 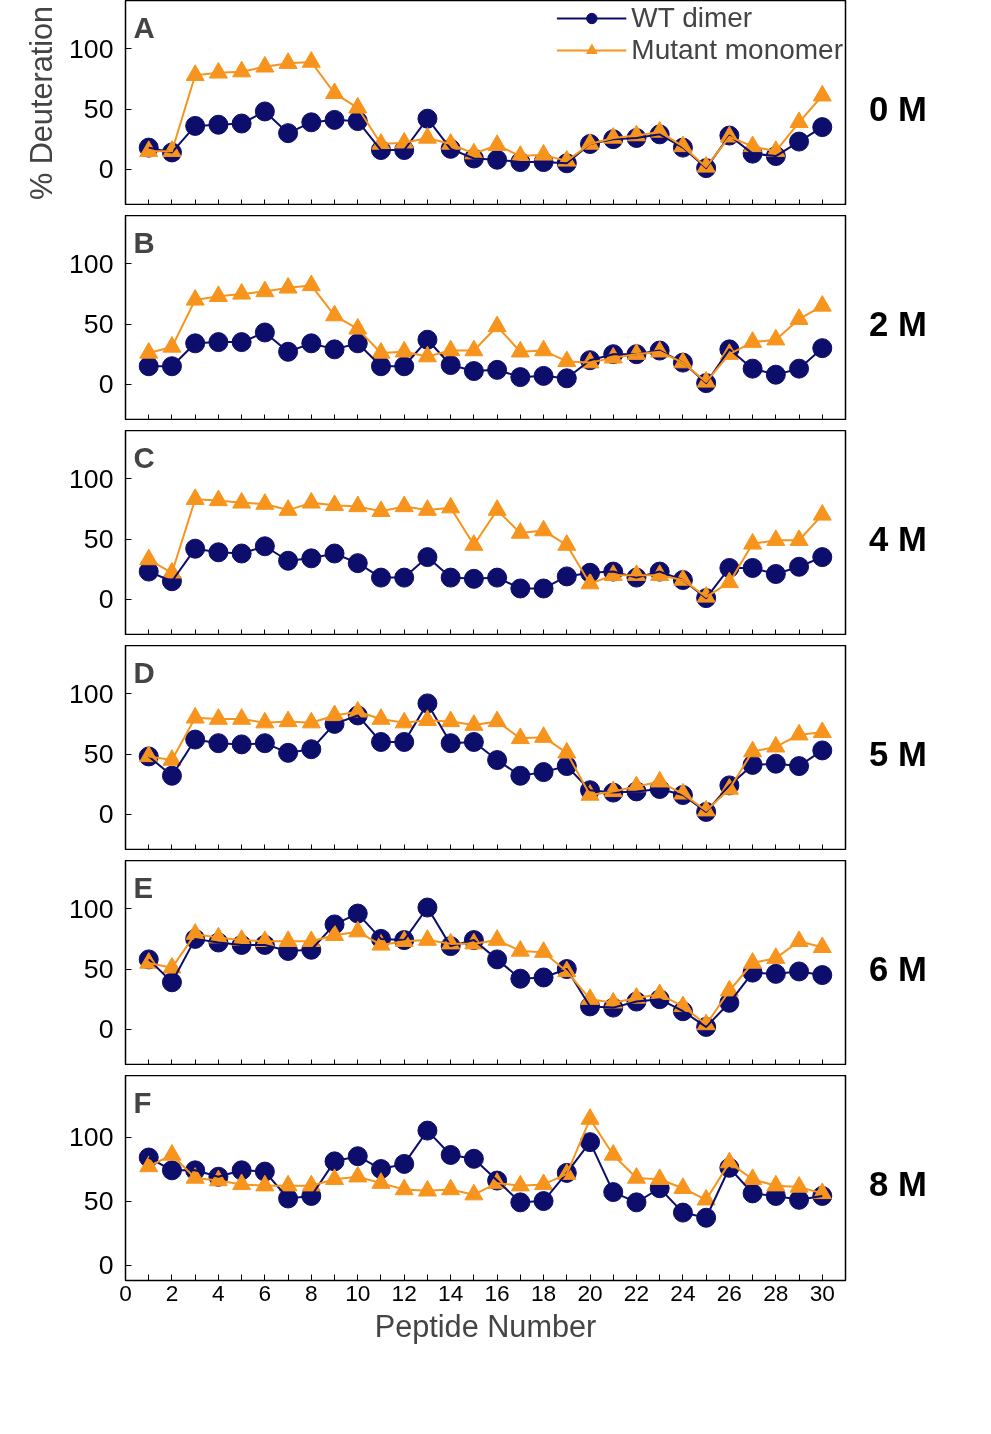 What do you see at coordinates (125, 1292) in the screenshot?
I see `x-tick-label: 0` at bounding box center [125, 1292].